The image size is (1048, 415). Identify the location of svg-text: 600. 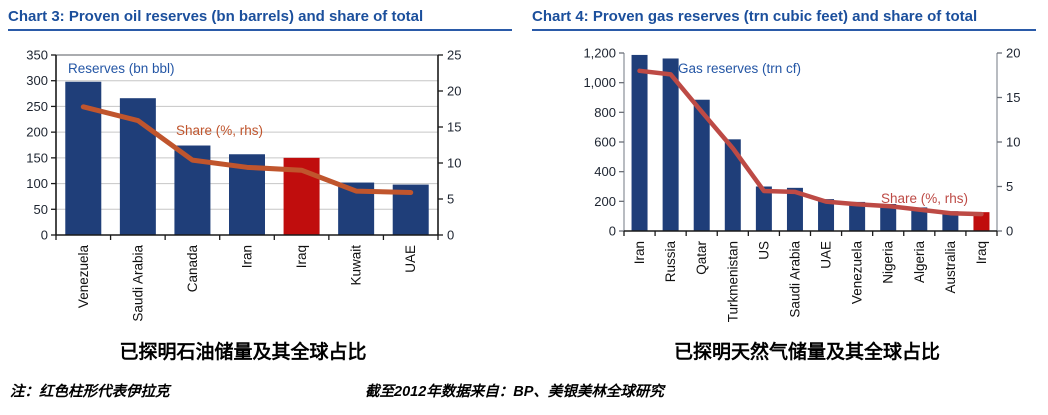
(605, 142).